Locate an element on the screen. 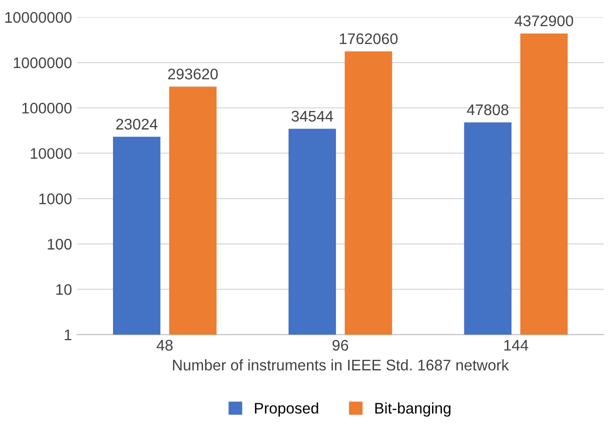  x-tick-label: 48 is located at coordinates (164, 345).